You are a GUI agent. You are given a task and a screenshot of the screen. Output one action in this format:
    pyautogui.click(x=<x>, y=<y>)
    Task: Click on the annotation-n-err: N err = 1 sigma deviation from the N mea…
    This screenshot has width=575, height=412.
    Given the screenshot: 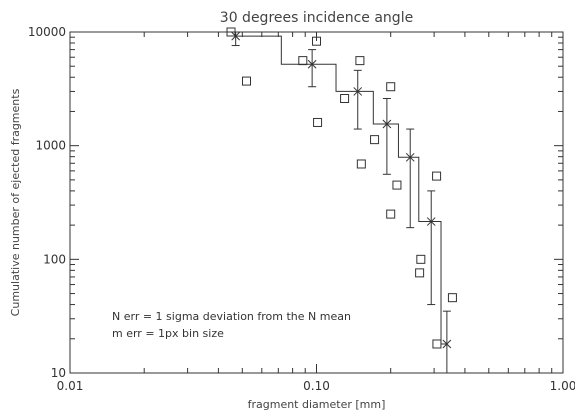 What is the action you would take?
    pyautogui.click(x=231, y=316)
    